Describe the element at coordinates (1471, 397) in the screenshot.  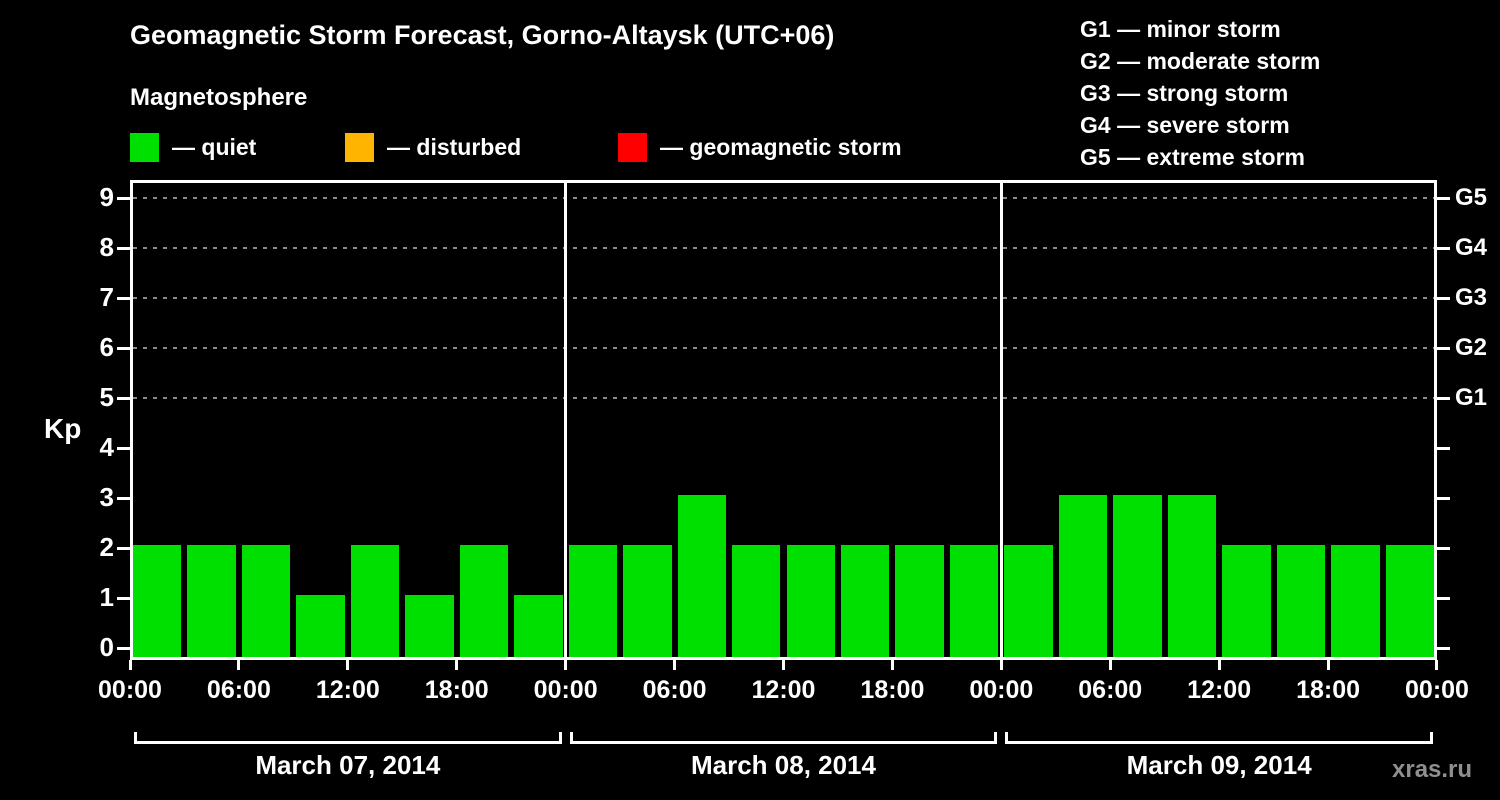
I see `g-scale-label: G1` at that location.